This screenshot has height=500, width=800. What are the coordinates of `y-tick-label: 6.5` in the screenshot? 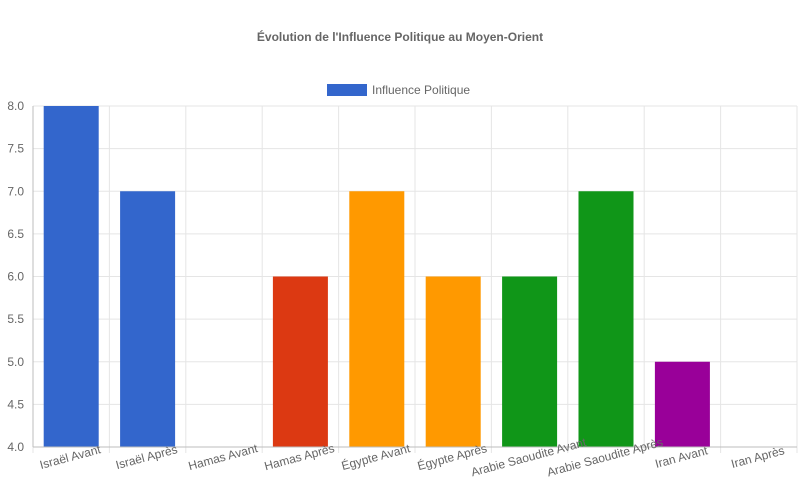 It's located at (15, 234).